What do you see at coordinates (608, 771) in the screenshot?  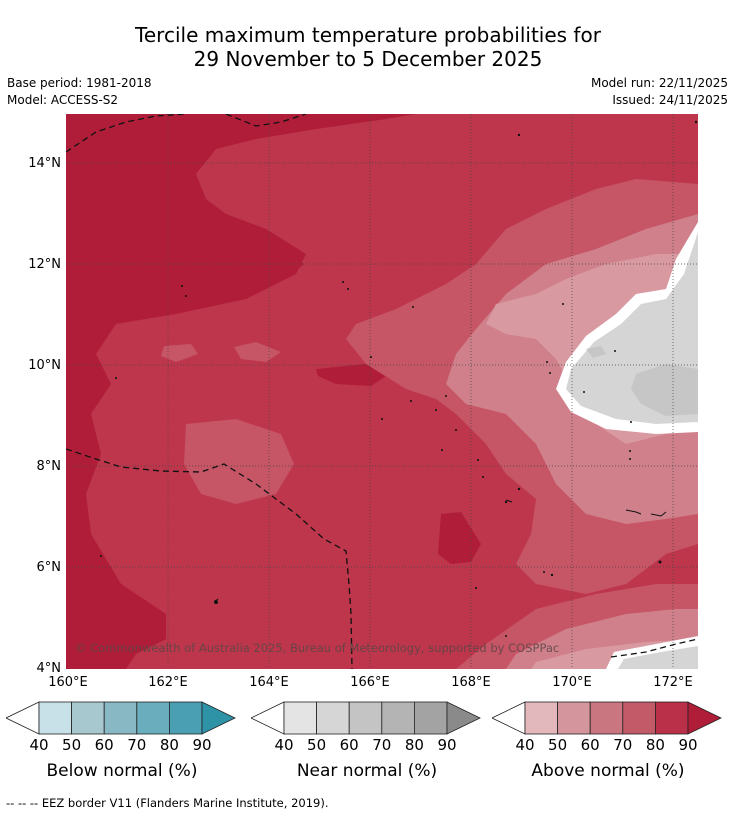 I see `colorbar-title-above: Above normal (%)` at bounding box center [608, 771].